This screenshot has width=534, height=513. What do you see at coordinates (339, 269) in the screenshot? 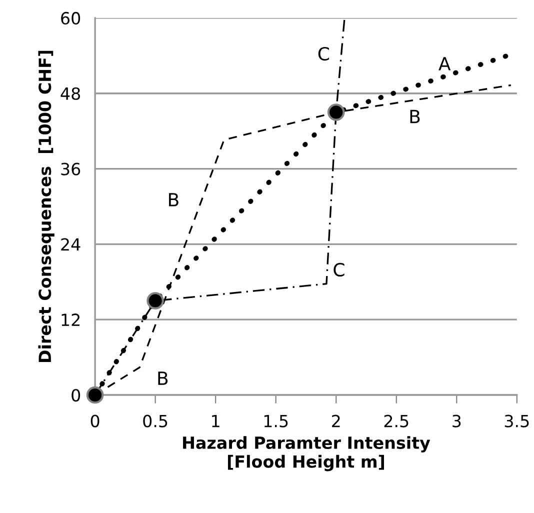
I see `series-label: C` at bounding box center [339, 269].